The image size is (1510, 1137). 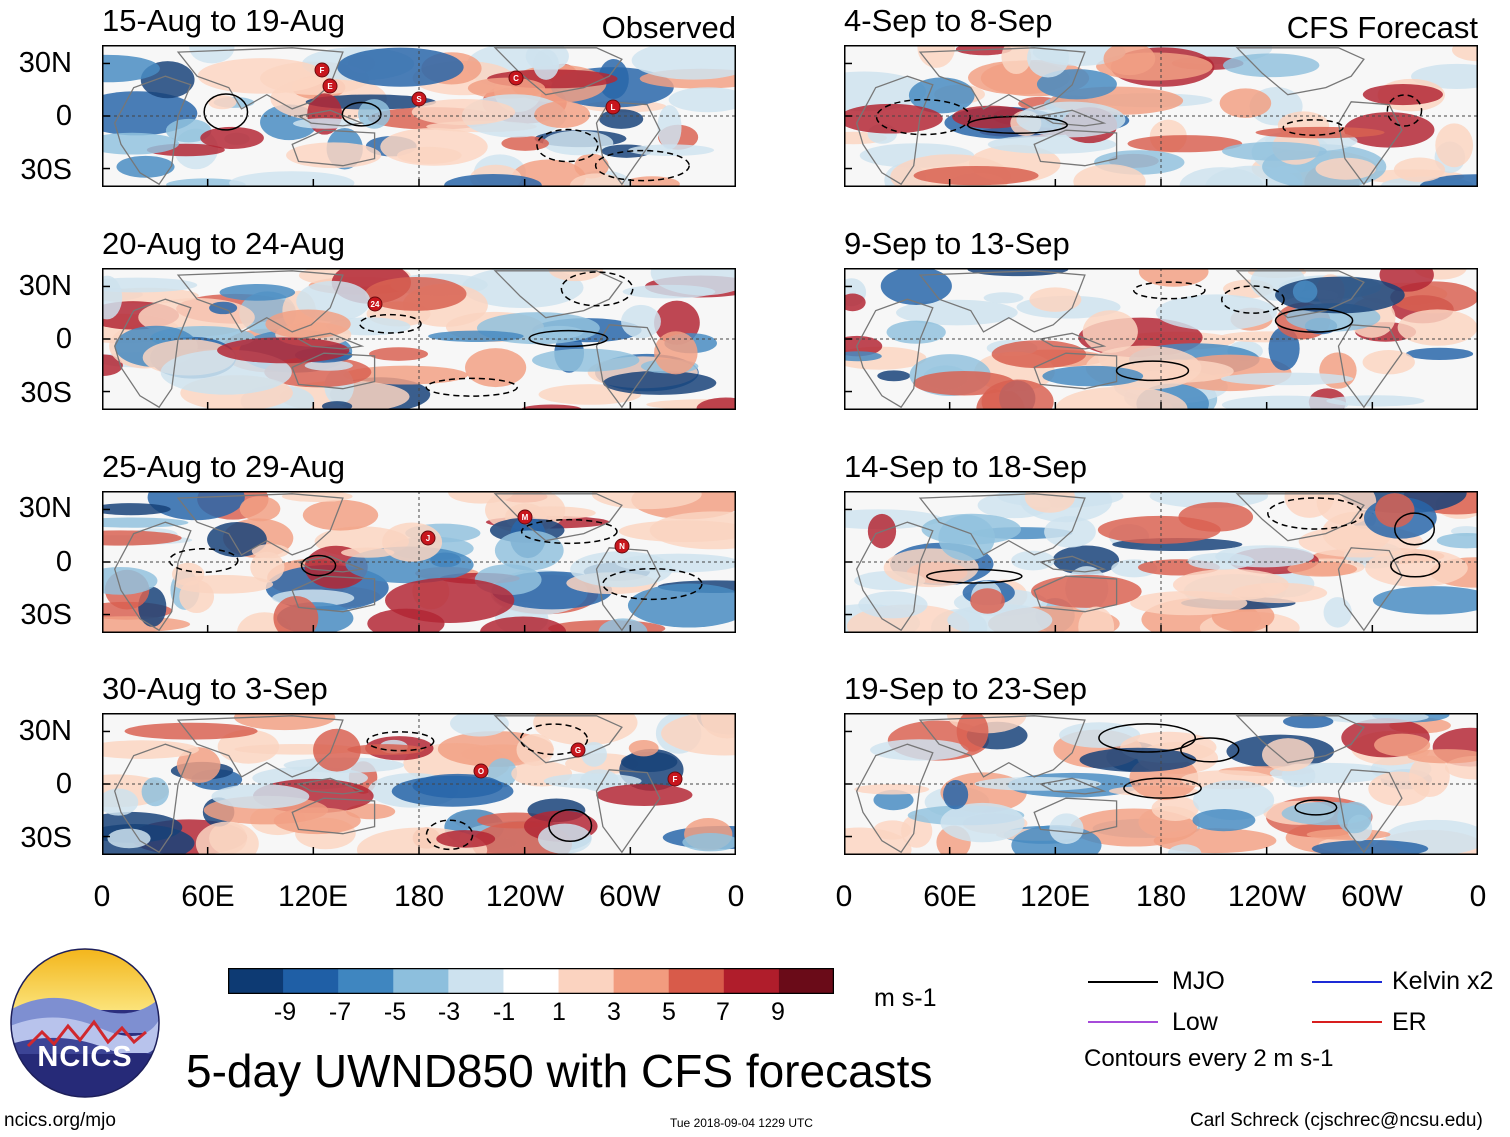 I want to click on lat-label-eq-row3: 0, so click(x=63, y=562).